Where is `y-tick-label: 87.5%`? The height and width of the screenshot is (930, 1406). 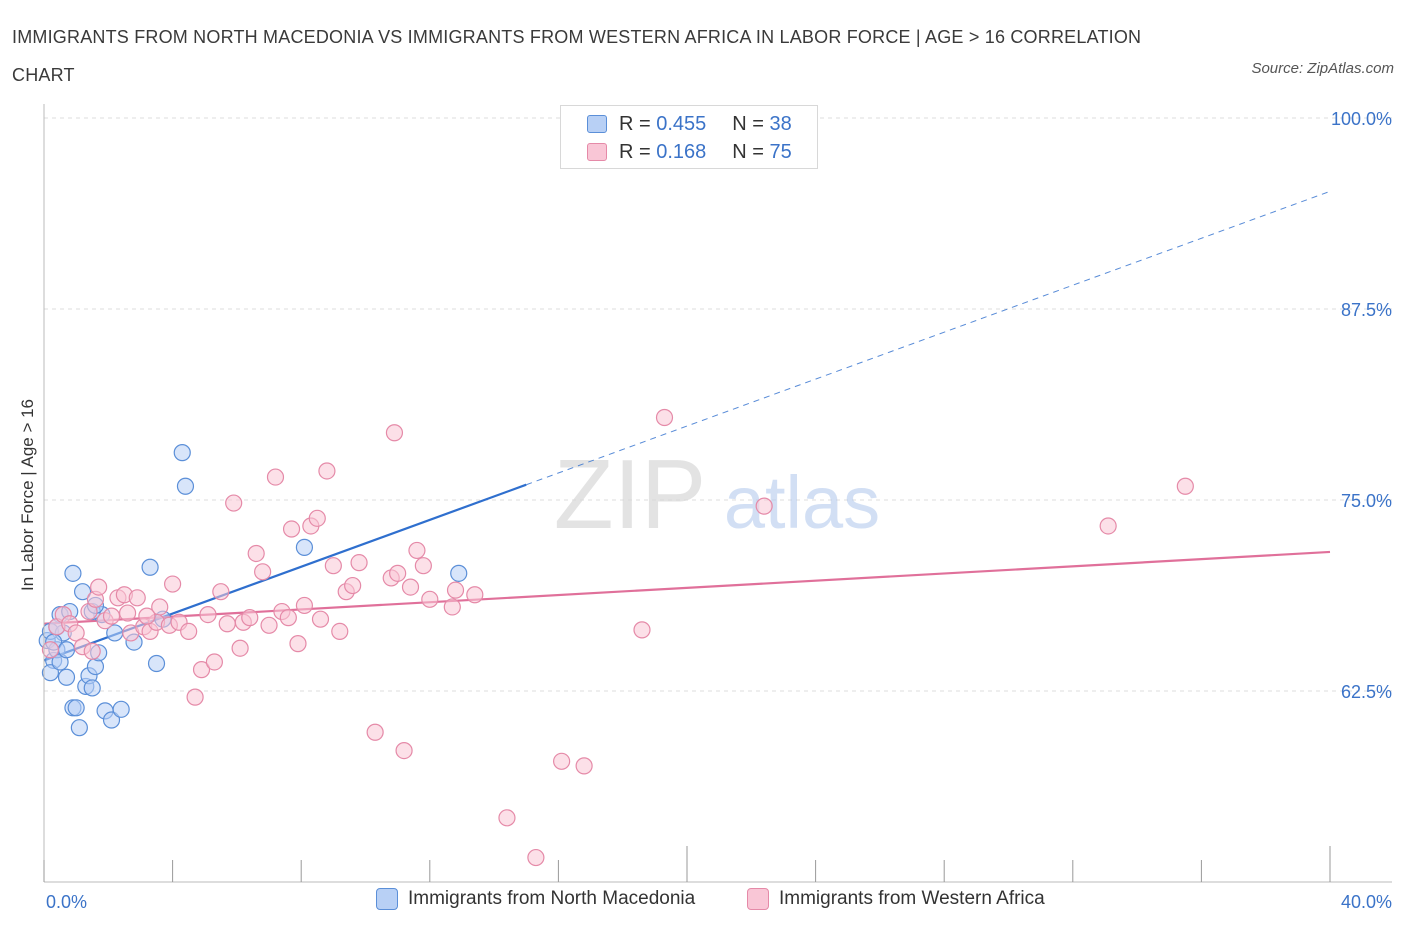 y-tick-label: 87.5% is located at coordinates (1366, 310).